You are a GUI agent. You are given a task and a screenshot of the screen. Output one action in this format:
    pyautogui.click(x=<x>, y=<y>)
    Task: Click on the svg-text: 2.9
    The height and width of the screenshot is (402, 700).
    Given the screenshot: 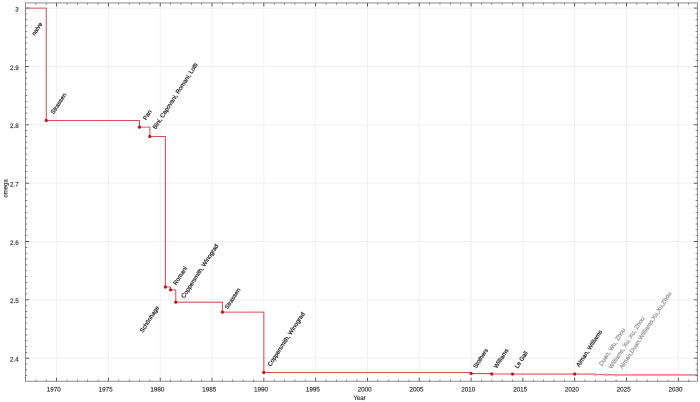 What is the action you would take?
    pyautogui.click(x=14, y=68)
    